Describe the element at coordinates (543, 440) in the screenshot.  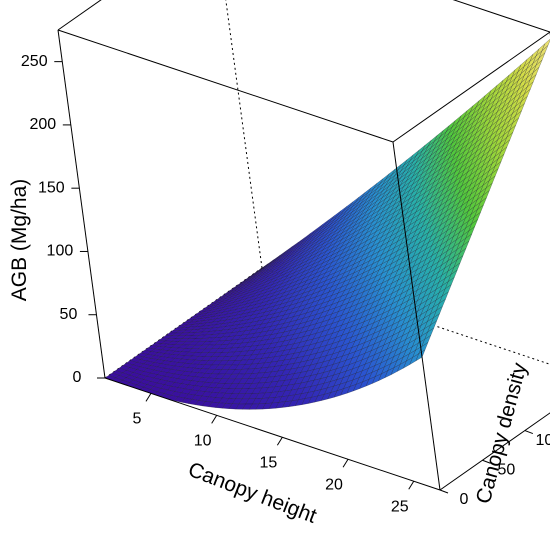
I see `y-axis-tick-label: 100` at that location.